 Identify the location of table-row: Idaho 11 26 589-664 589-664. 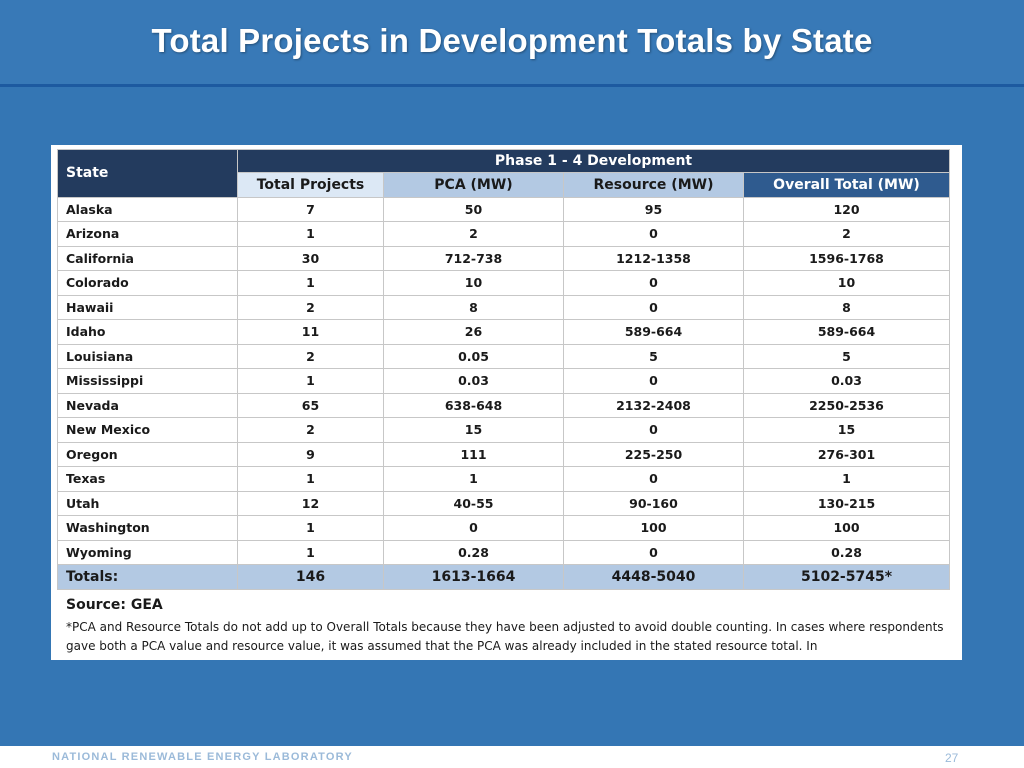
(503, 332).